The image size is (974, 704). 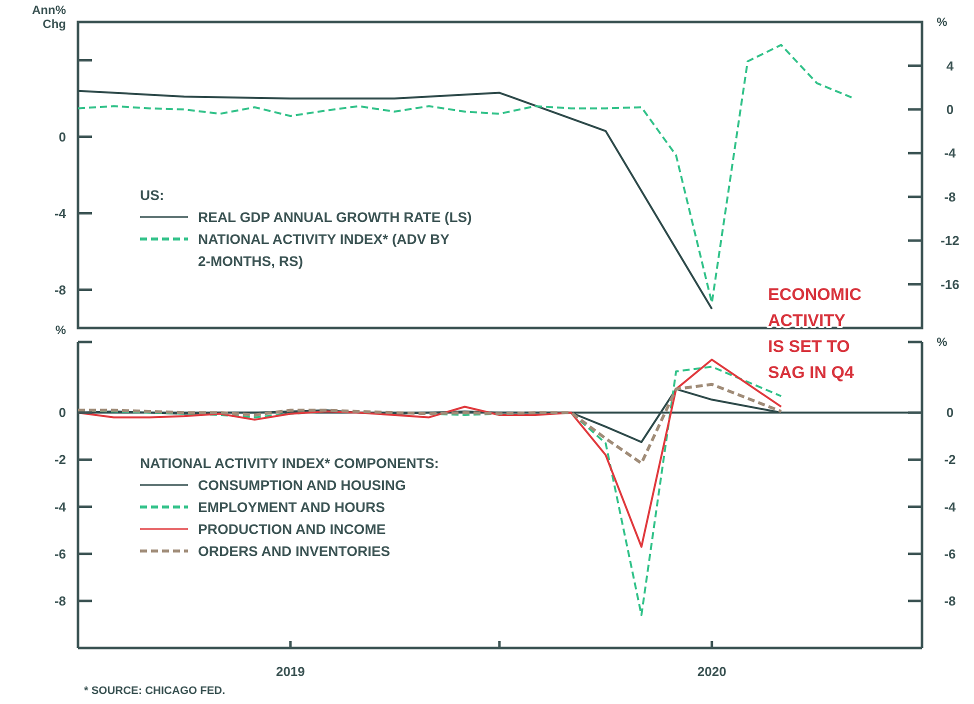 What do you see at coordinates (335, 217) in the screenshot?
I see `legend-label: REAL GDP ANNUAL GROWTH RATE (LS)` at bounding box center [335, 217].